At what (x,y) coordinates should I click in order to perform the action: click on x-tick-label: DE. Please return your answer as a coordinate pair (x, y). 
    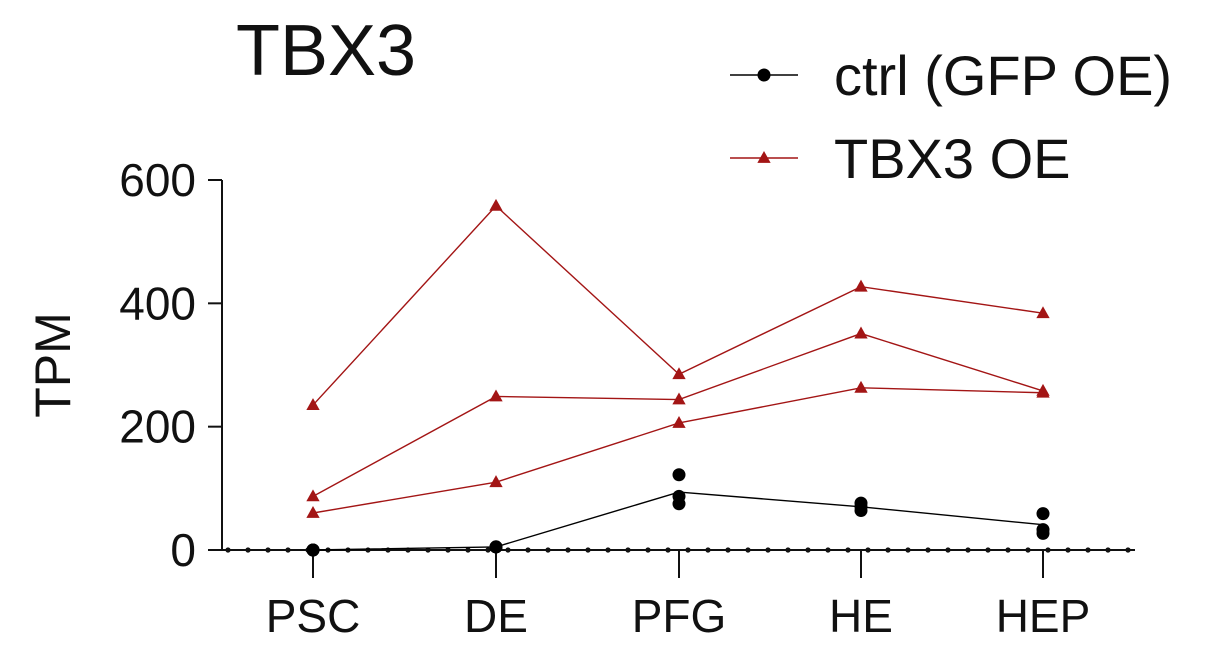
    Looking at the image, I should click on (496, 616).